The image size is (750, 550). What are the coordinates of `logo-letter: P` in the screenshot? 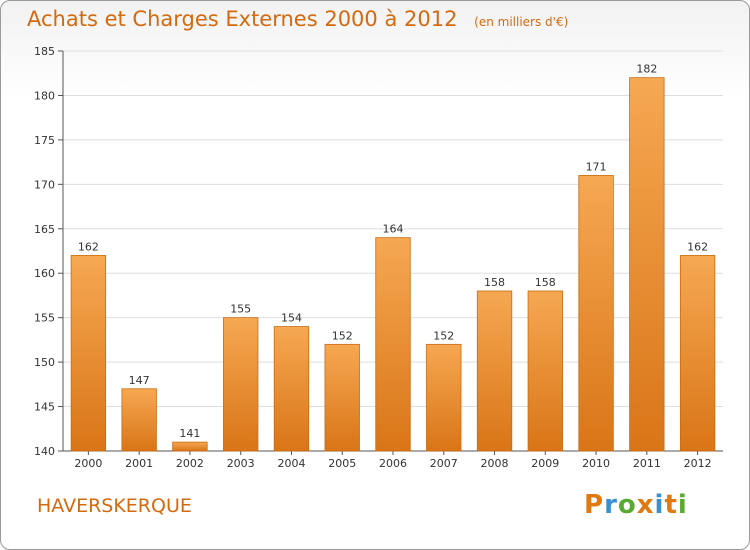 It's located at (594, 505).